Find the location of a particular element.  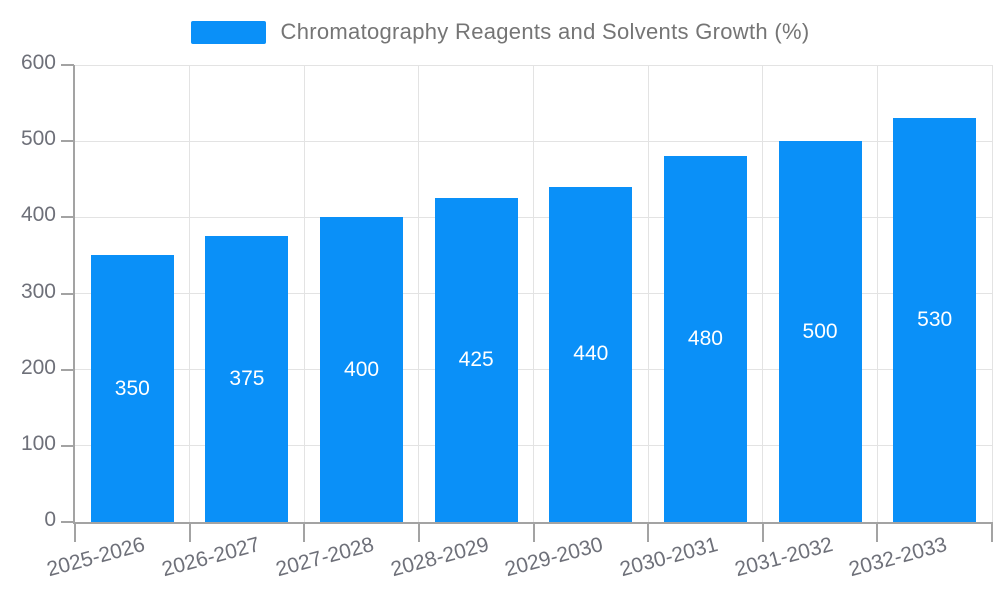

bar-value-label: 480 is located at coordinates (705, 339).